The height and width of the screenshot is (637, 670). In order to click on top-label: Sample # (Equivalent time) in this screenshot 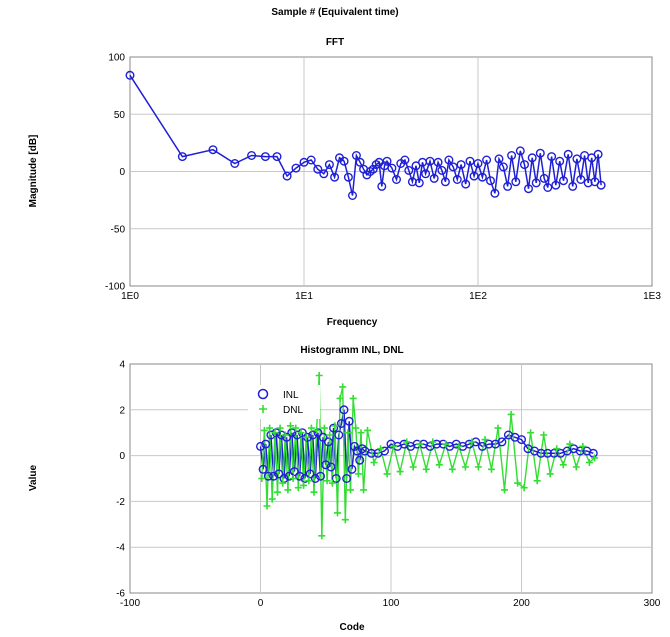, I will do `click(334, 12)`.